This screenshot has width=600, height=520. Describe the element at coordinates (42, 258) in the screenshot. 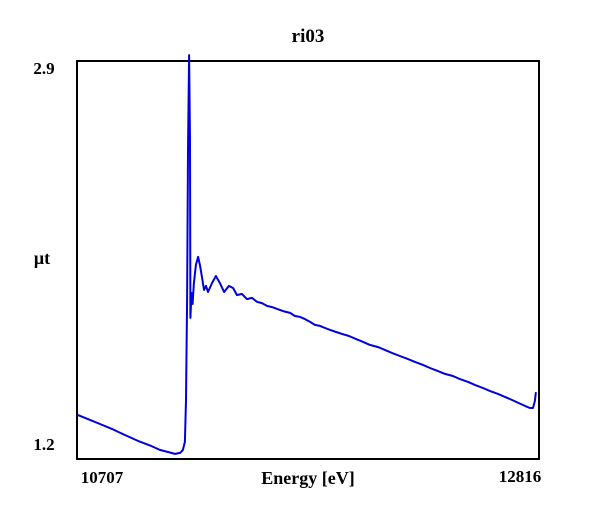

I see `y-axis-label: μt` at that location.